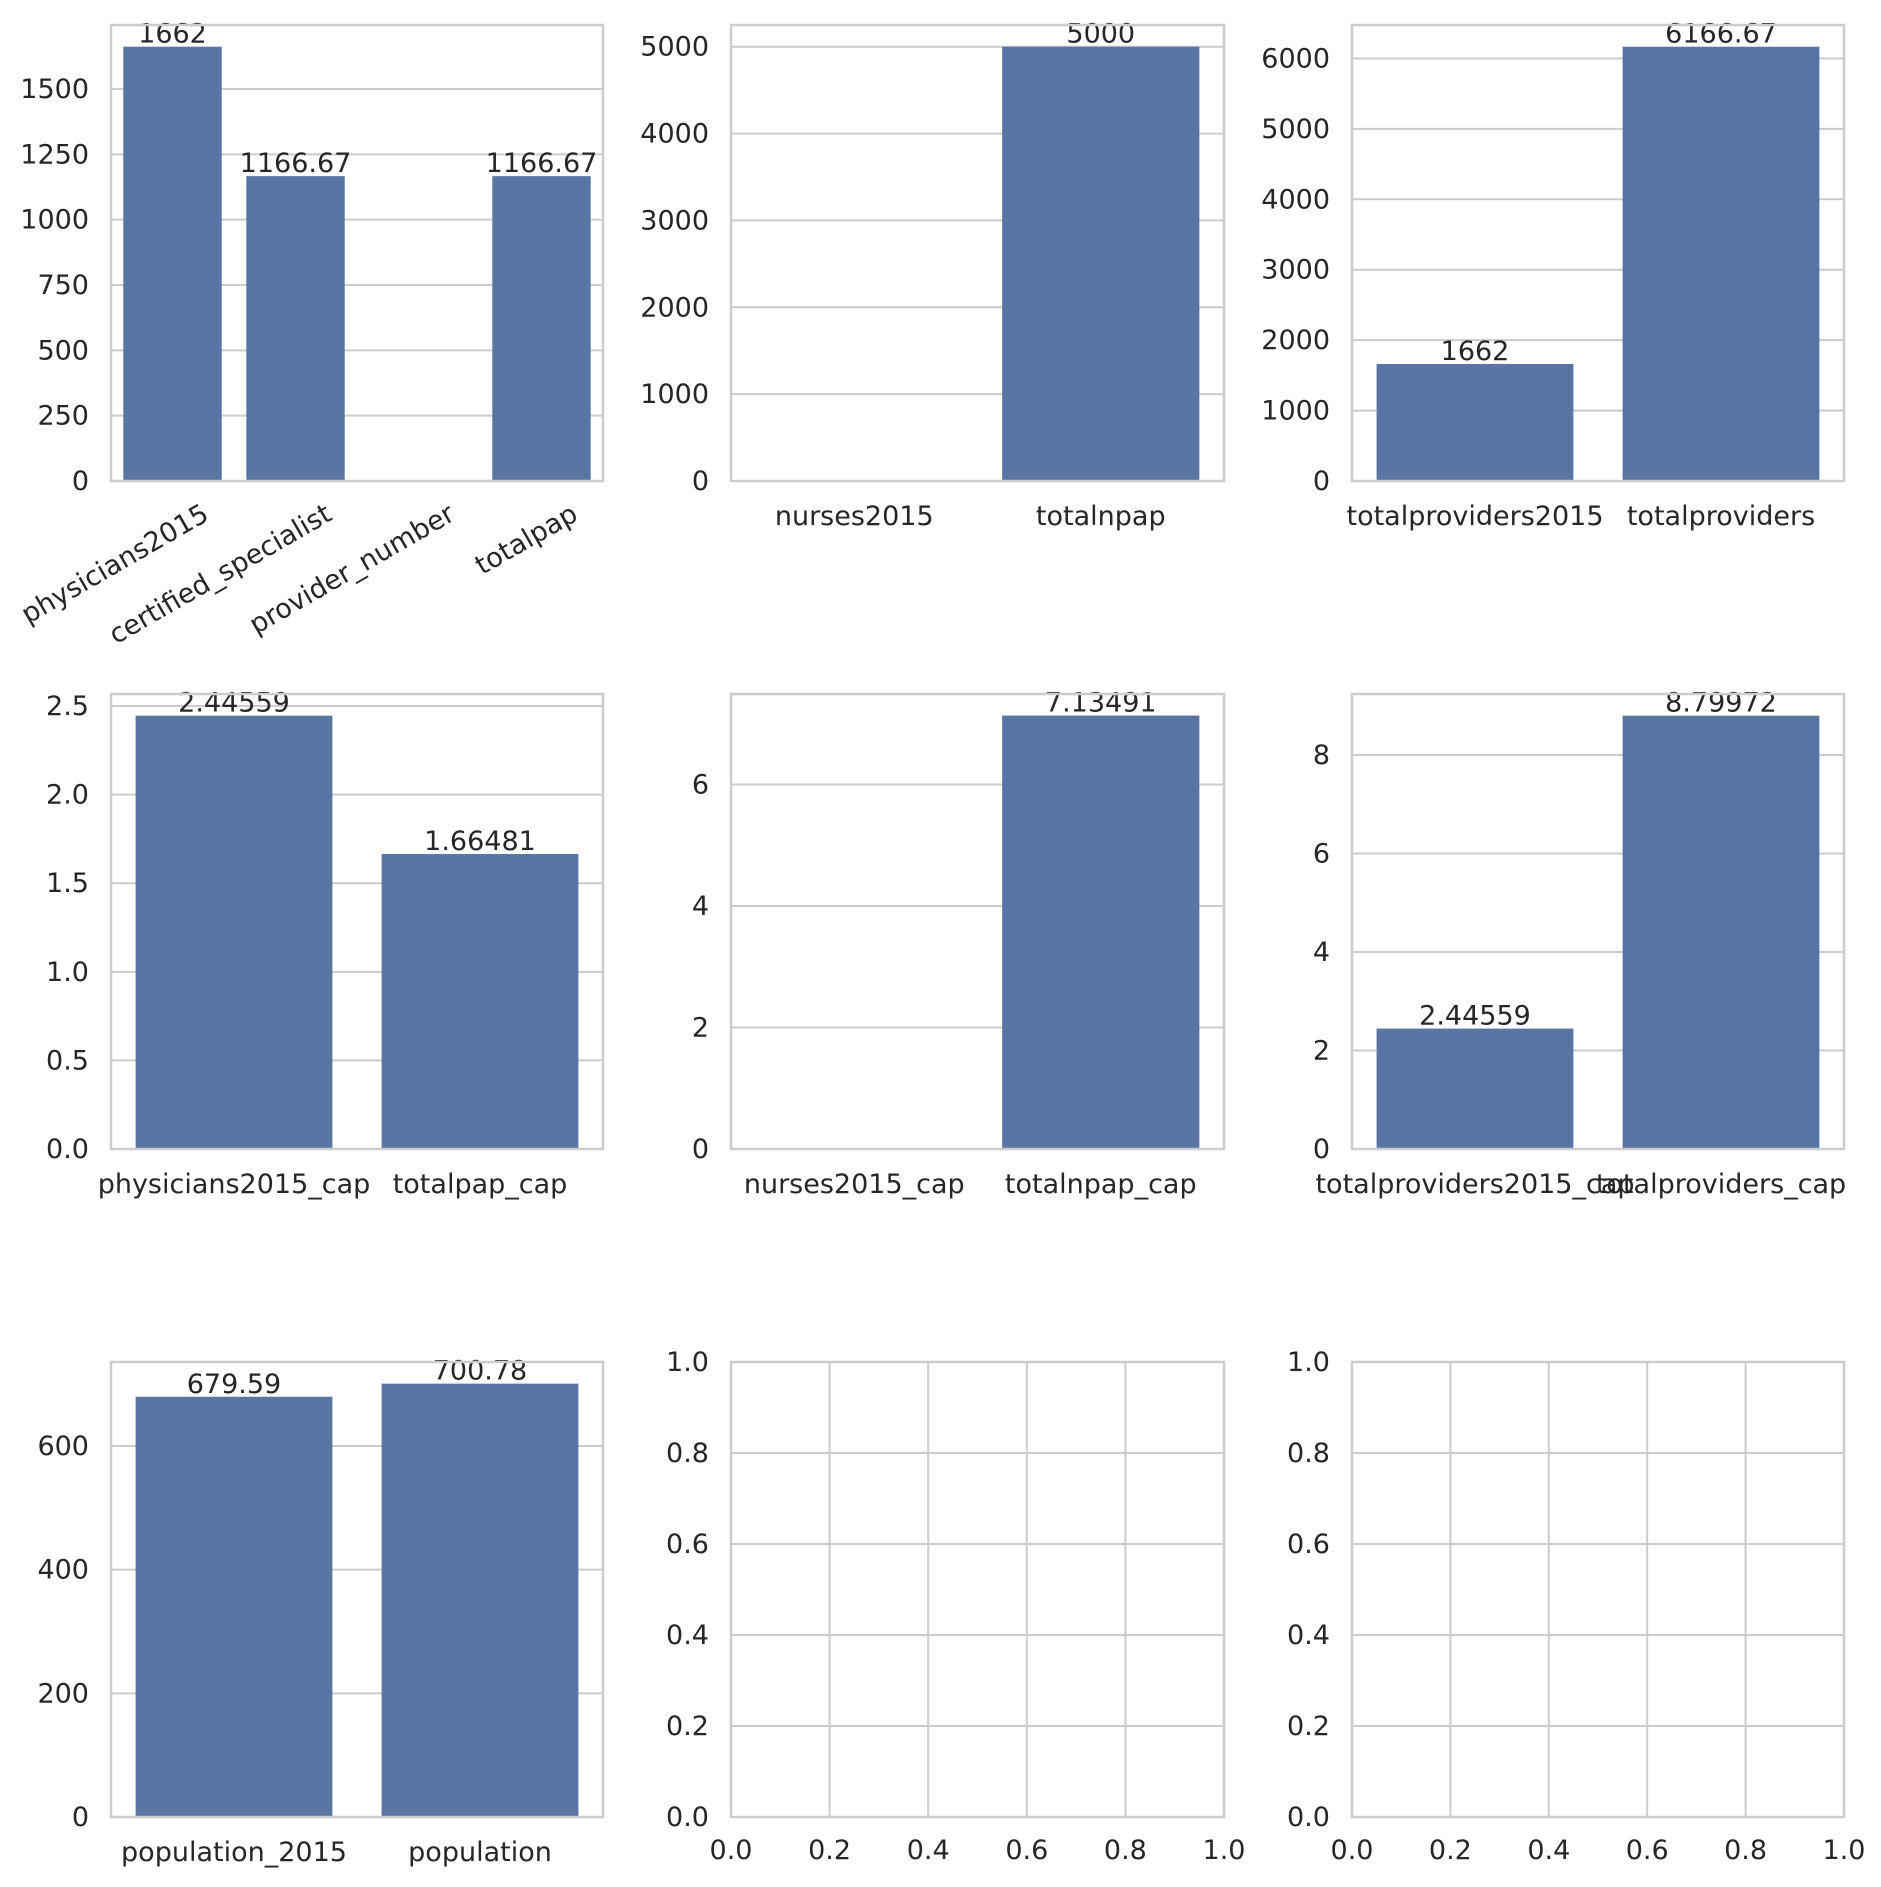  Describe the element at coordinates (1100, 34) in the screenshot. I see `bar-value-label: 5000` at that location.